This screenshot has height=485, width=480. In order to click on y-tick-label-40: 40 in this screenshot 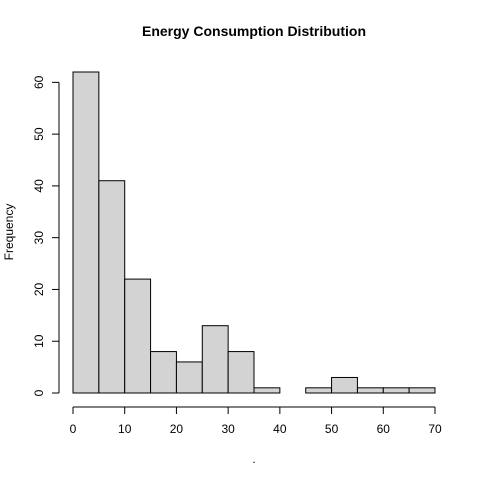, I will do `click(39, 186)`.